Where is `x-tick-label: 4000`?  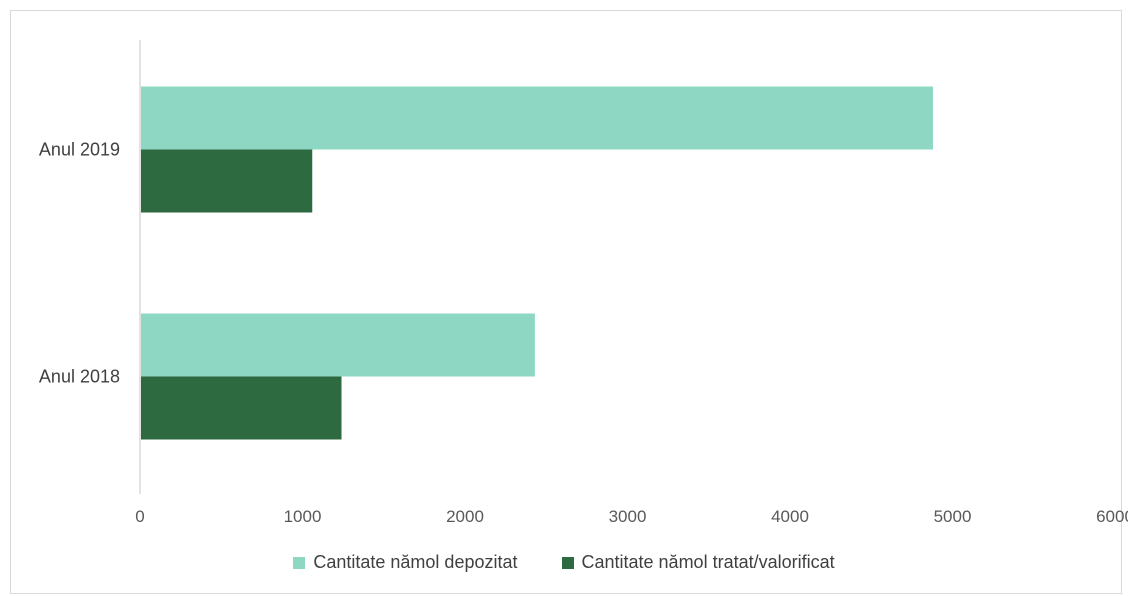
x-tick-label: 4000 is located at coordinates (790, 516).